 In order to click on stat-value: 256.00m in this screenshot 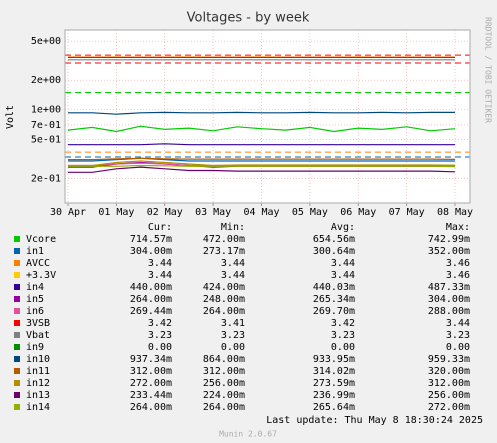, I will do `click(449, 395)`.